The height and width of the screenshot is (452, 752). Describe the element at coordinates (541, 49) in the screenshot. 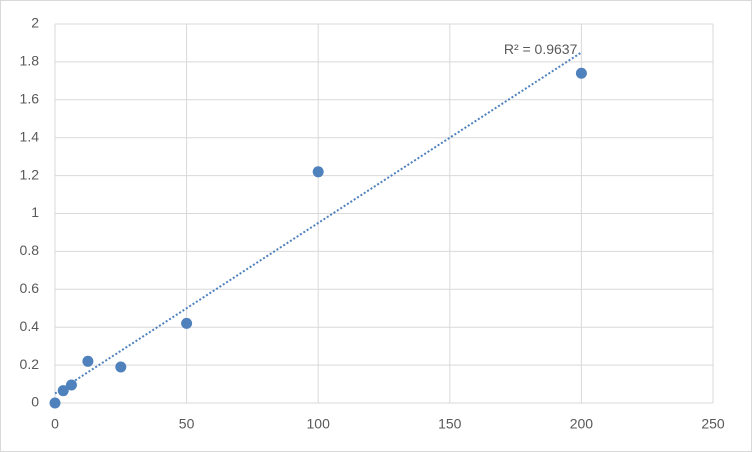

I see `trendline-label: R² = 0.9637` at that location.